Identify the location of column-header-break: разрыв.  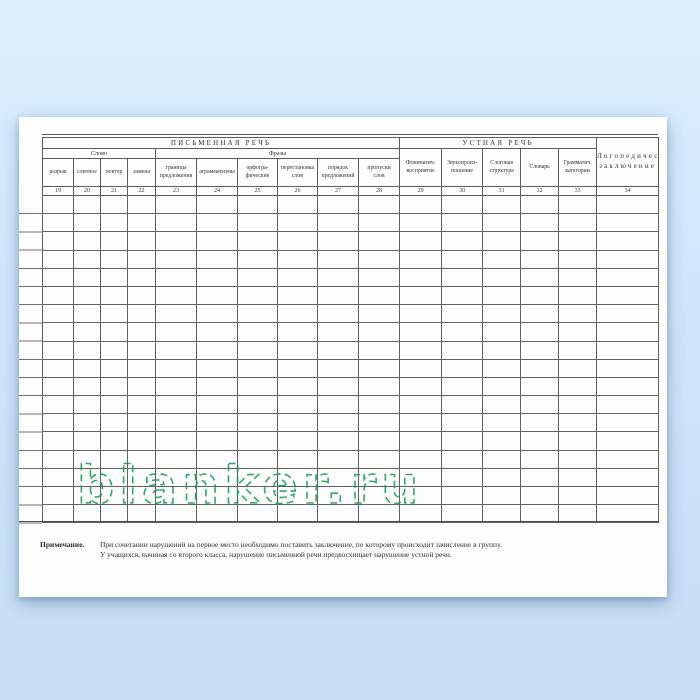
(58, 172).